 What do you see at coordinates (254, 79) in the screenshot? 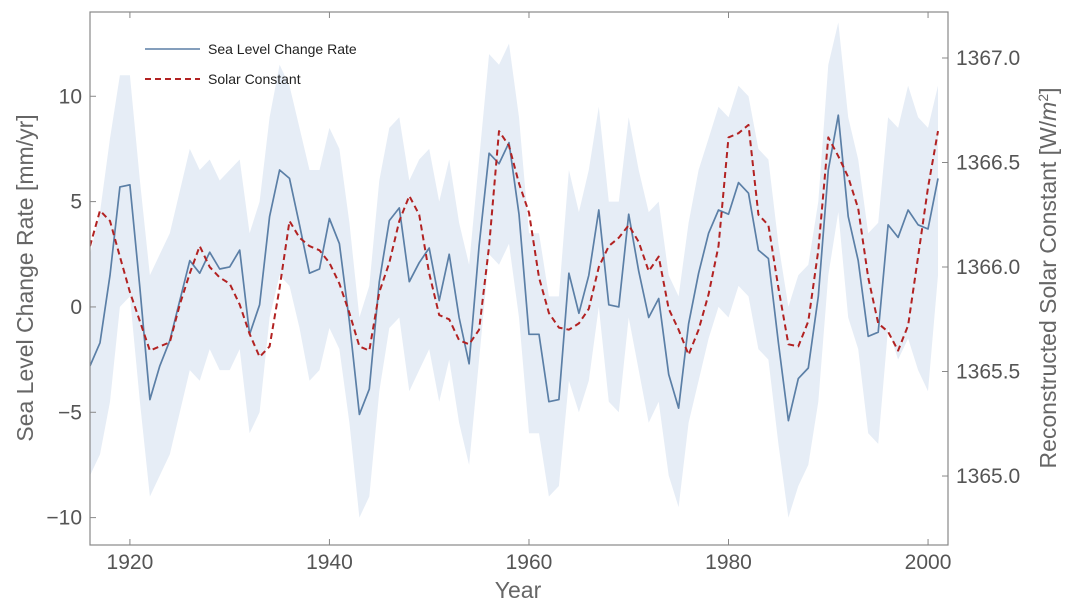
I see `legend-label-solar-constant: Solar Constant` at bounding box center [254, 79].